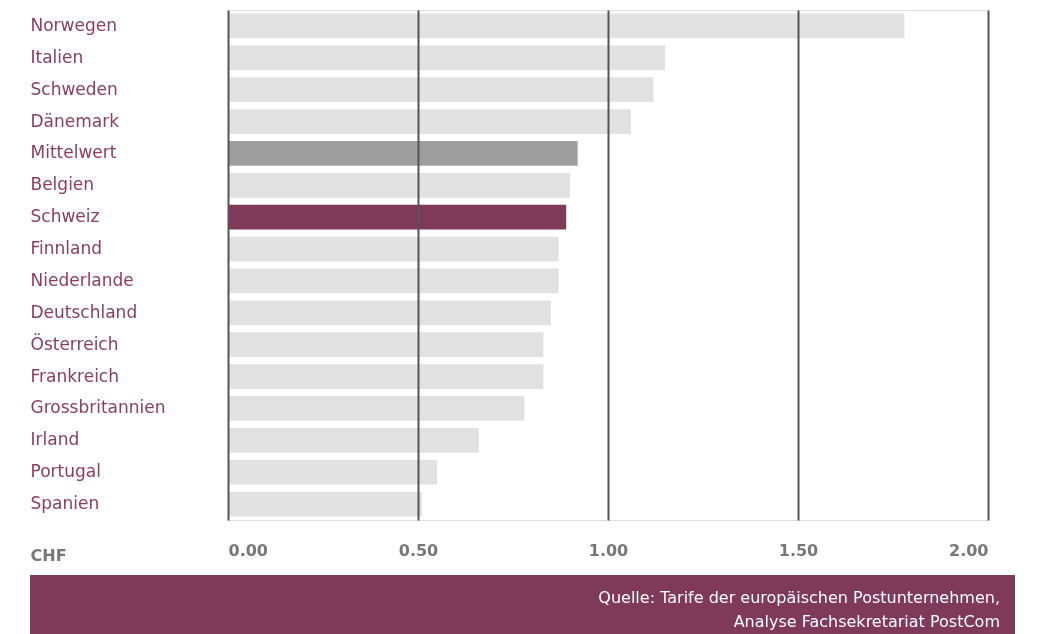 This screenshot has height=634, width=1047. I want to click on y-tick-label: Grossbritannien, so click(98, 407).